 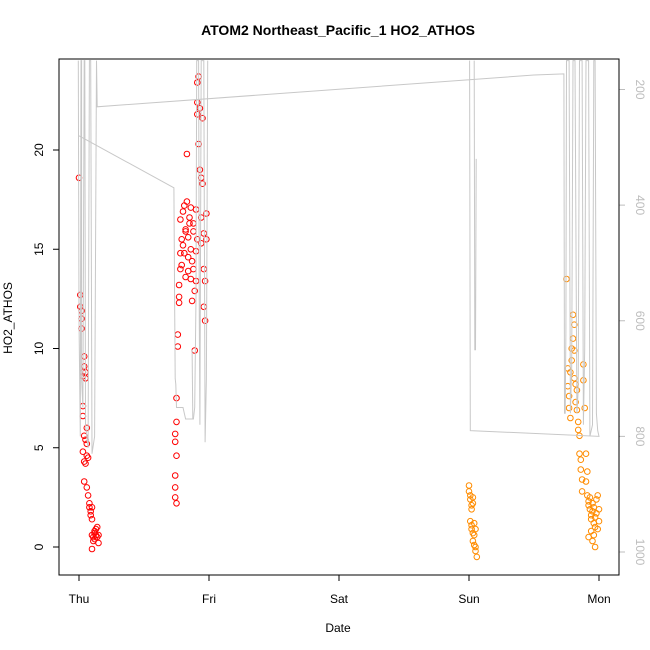 I want to click on right-tick-label: 800, so click(x=640, y=436).